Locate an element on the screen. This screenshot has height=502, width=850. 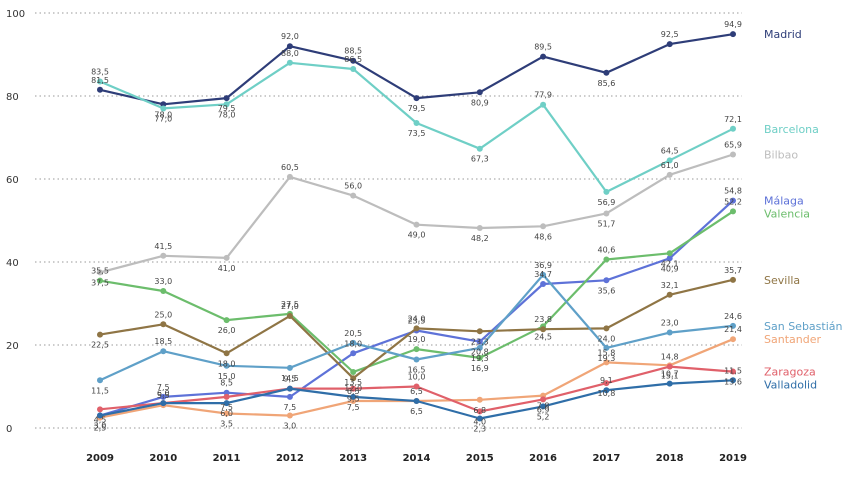
data-label: 78,0 is located at coordinates (227, 114).